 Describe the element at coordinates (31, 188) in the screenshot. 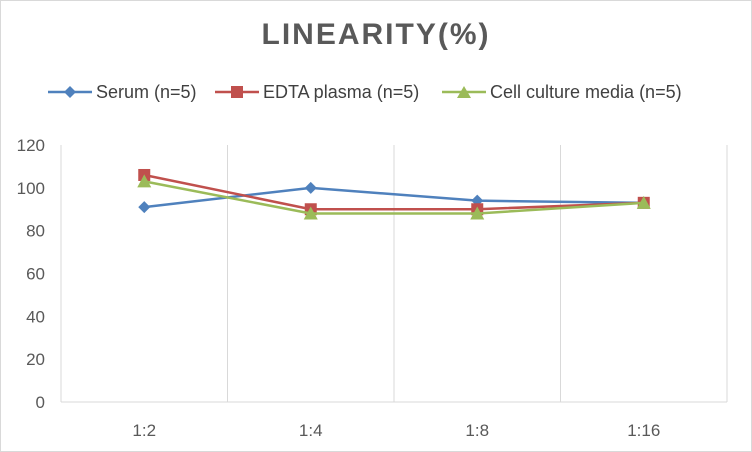

I see `y-tick-label: 100` at that location.